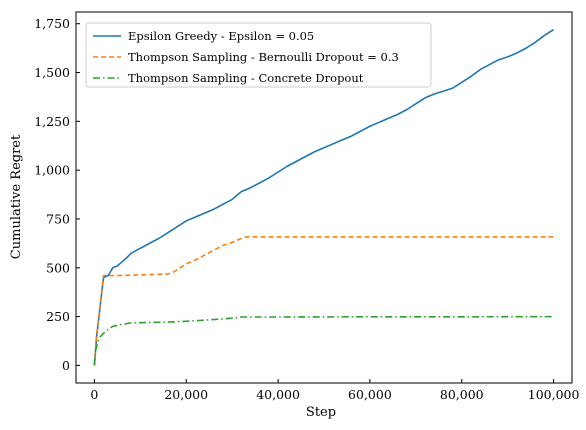 The height and width of the screenshot is (430, 586). What do you see at coordinates (52, 170) in the screenshot?
I see `y-tick-label: 1,000` at bounding box center [52, 170].